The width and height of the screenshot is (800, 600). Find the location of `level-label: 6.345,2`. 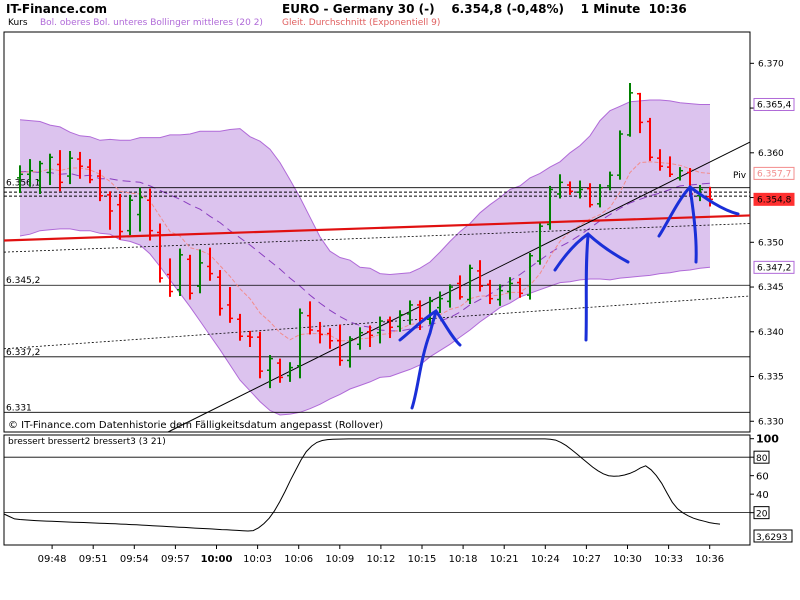

level-label: 6.345,2 is located at coordinates (23, 281).